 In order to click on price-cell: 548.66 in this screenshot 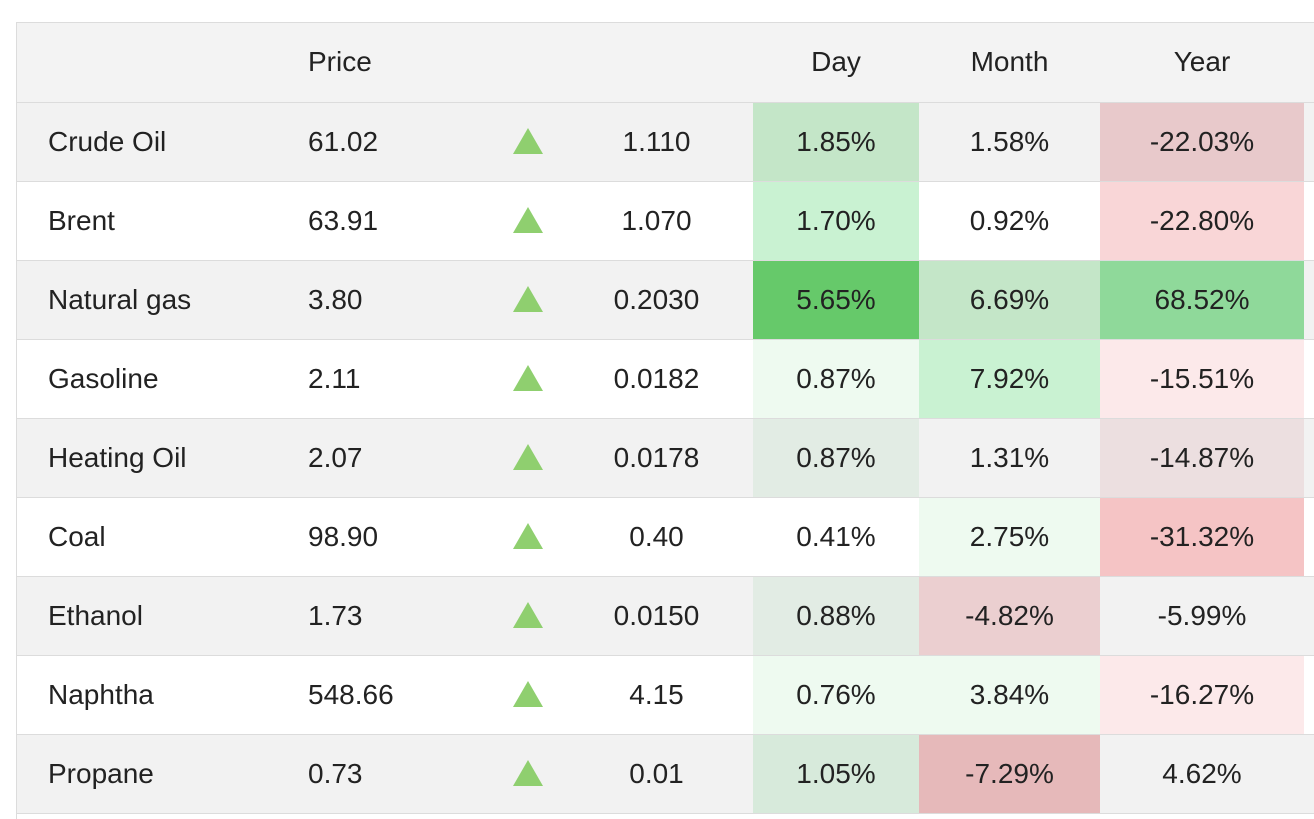, I will do `click(385, 695)`.